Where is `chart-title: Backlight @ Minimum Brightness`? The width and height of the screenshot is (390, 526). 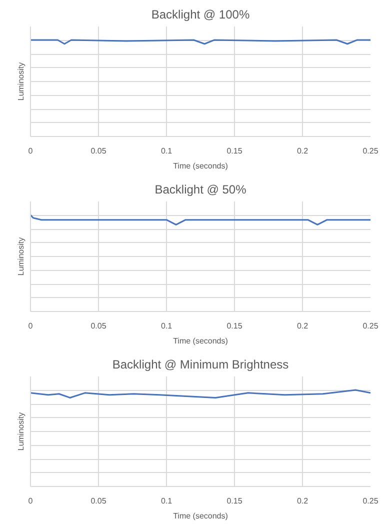 chart-title: Backlight @ Minimum Brightness is located at coordinates (200, 365).